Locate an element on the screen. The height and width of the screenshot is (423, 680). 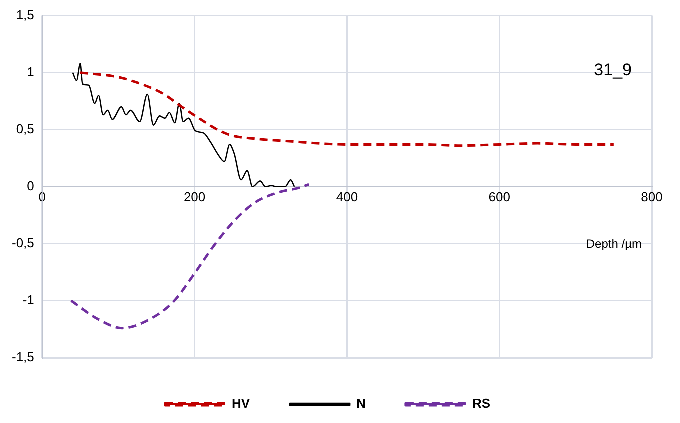
y-tick-label: 1 is located at coordinates (30, 72).